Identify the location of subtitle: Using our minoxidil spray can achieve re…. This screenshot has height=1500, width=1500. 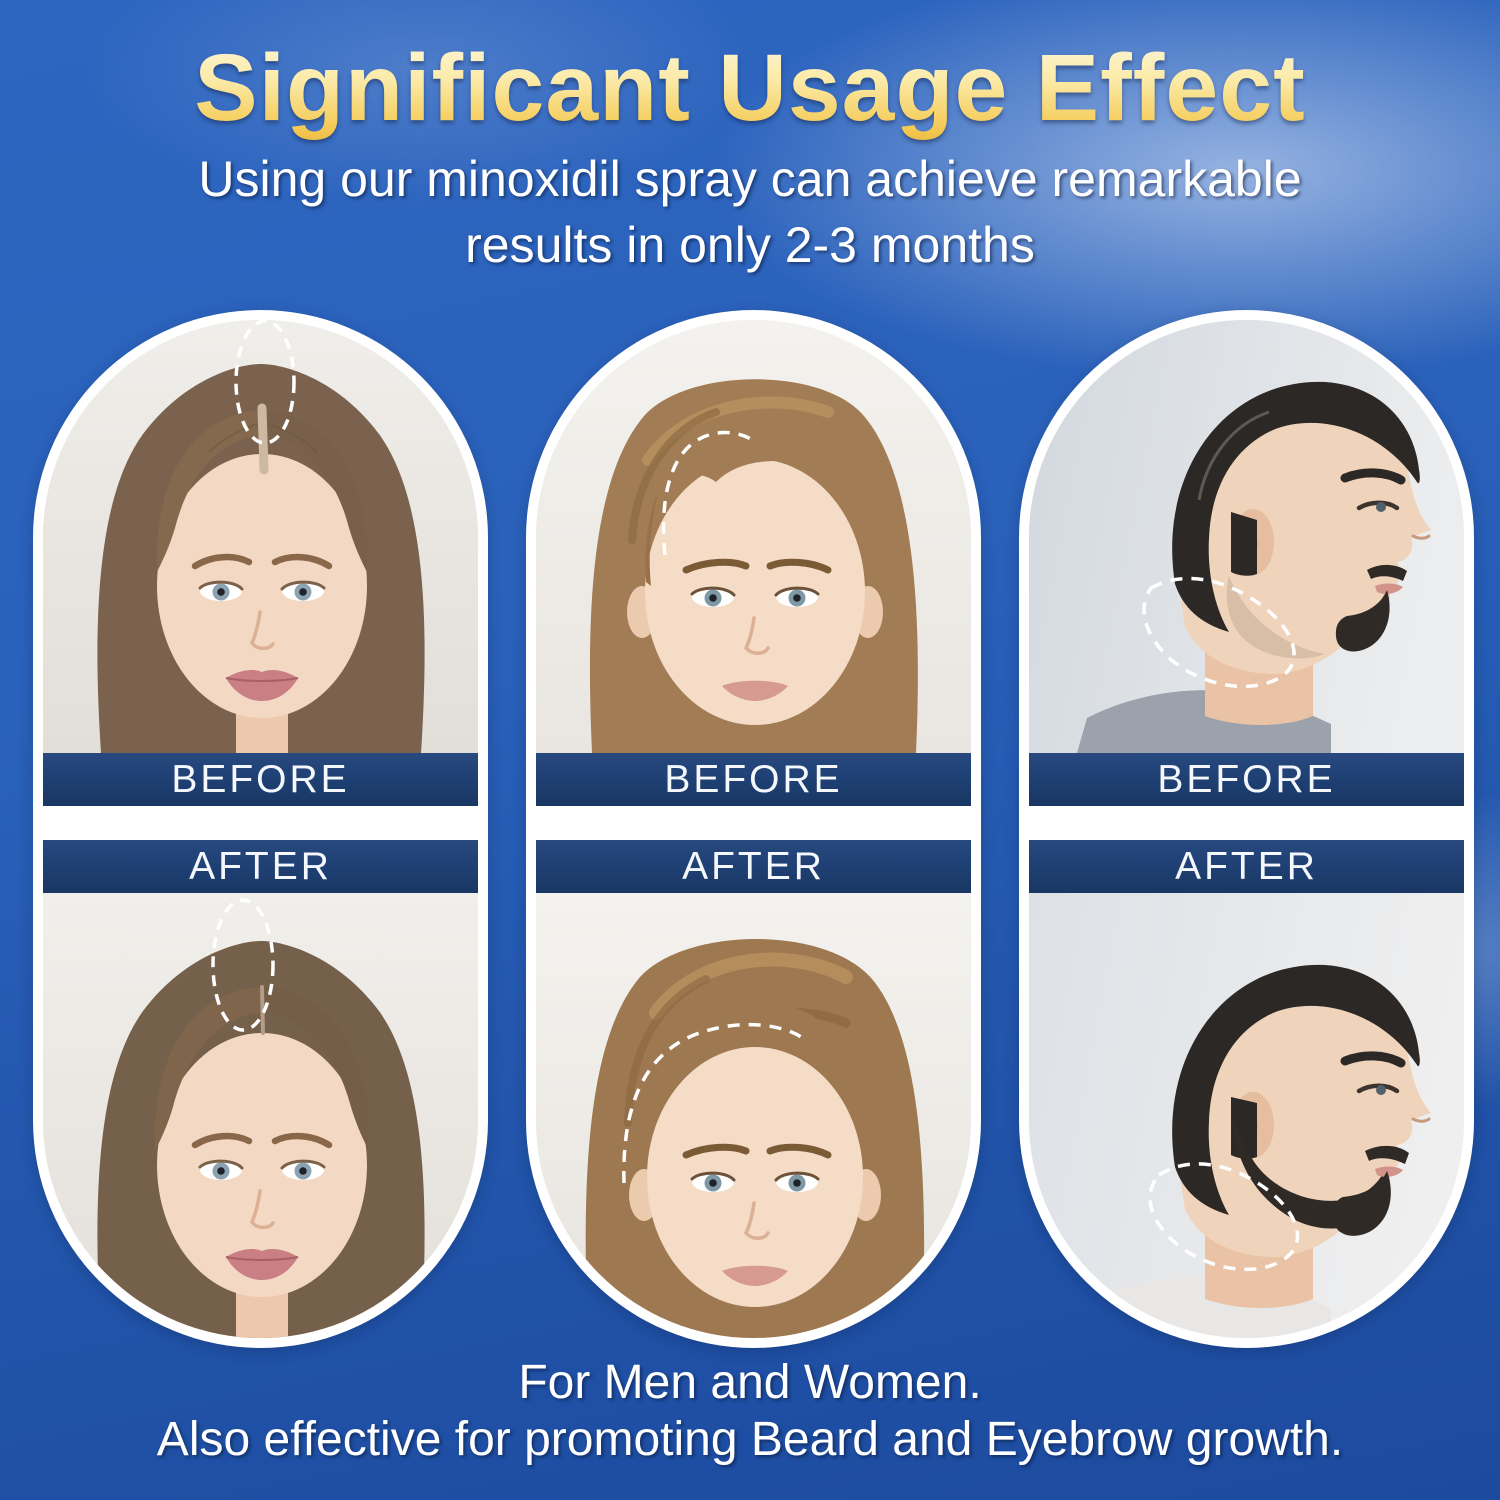
(750, 212).